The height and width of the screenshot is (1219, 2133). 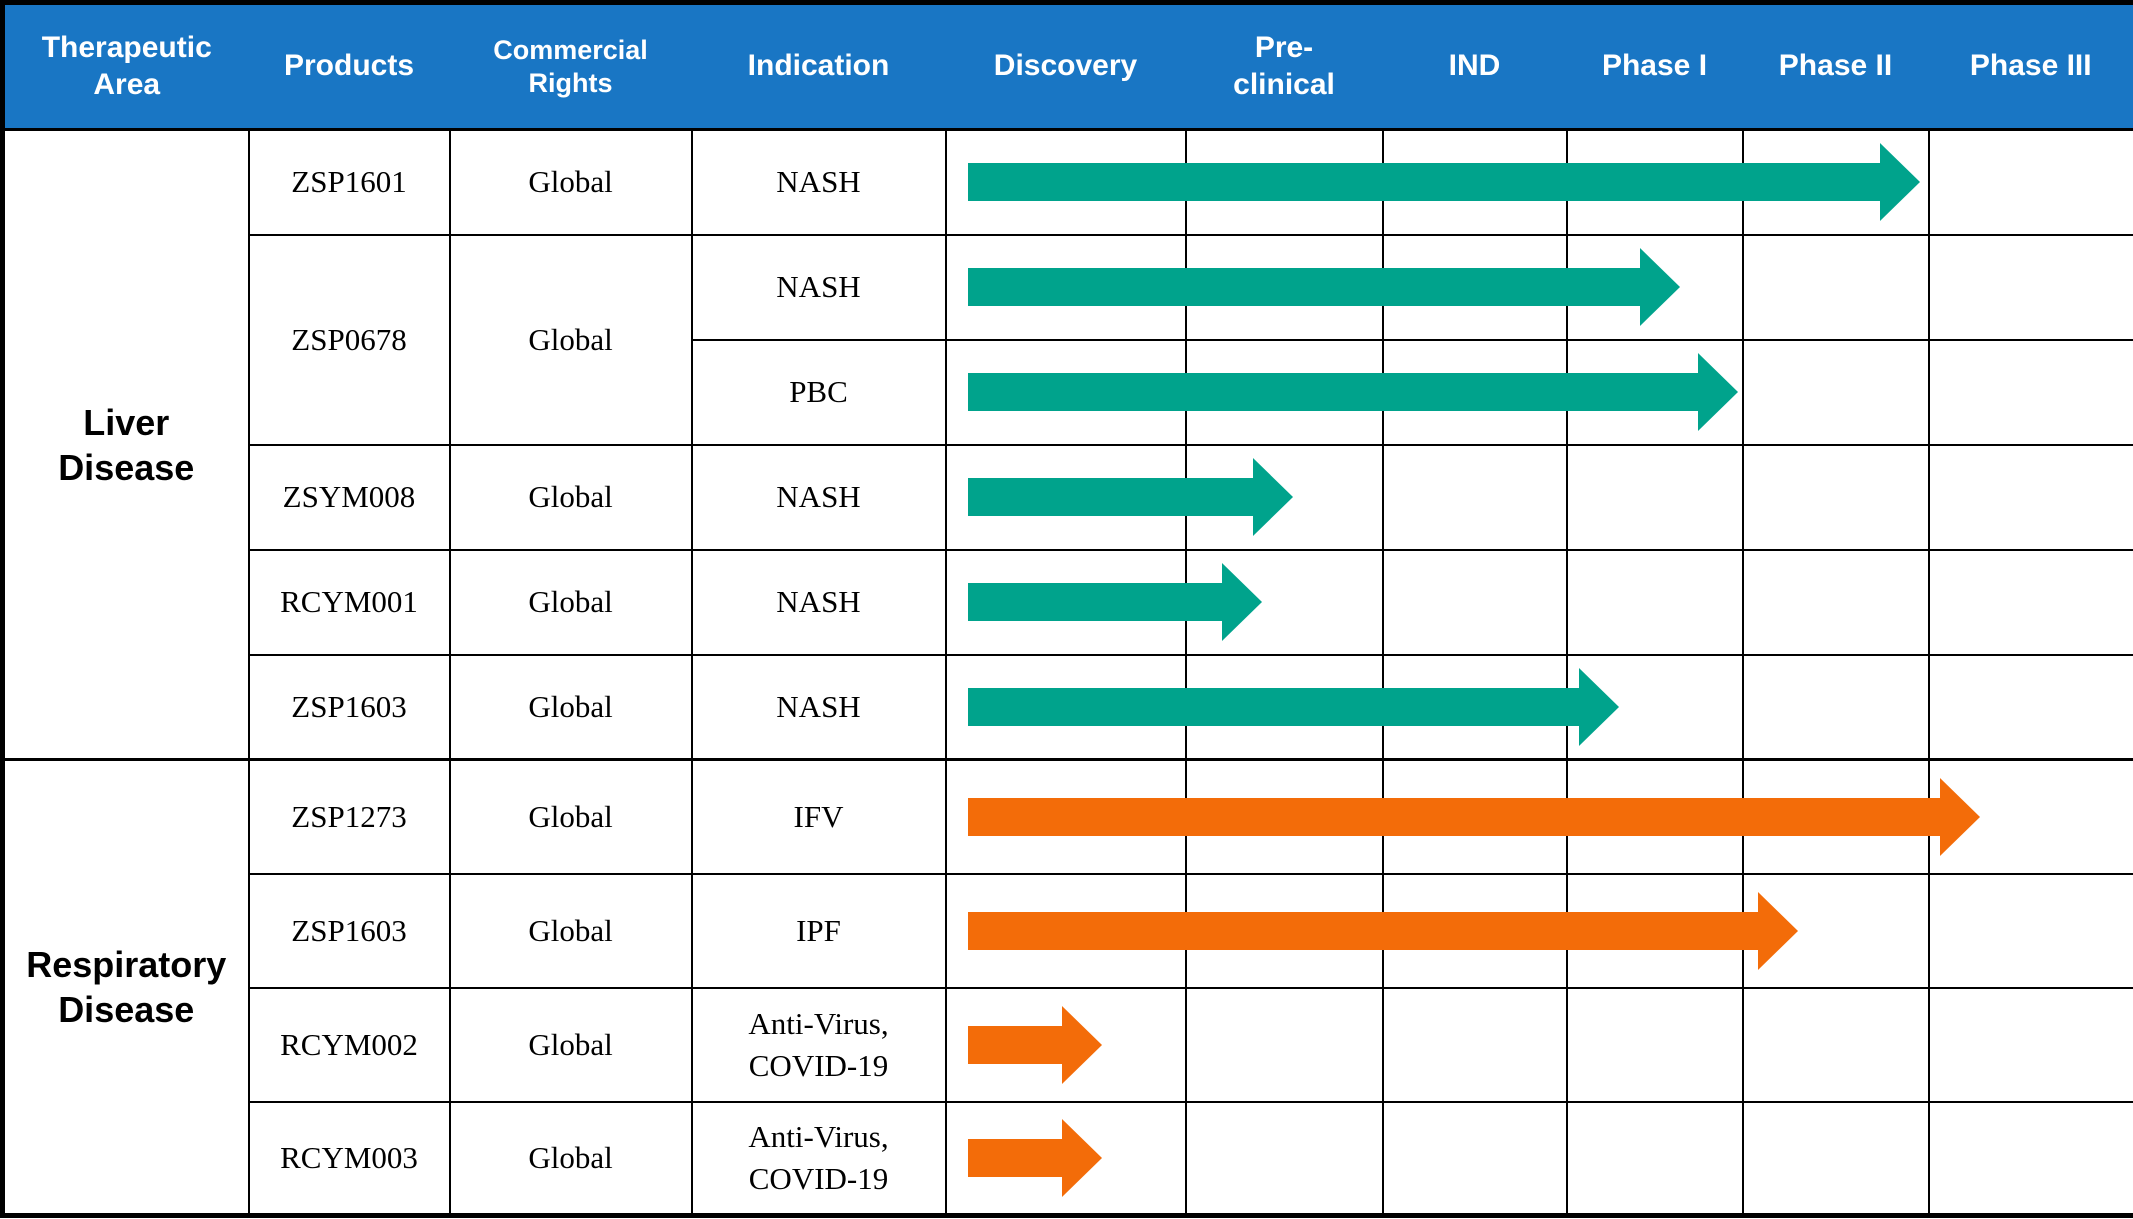 I want to click on product-cell: RCYM001, so click(x=349, y=602).